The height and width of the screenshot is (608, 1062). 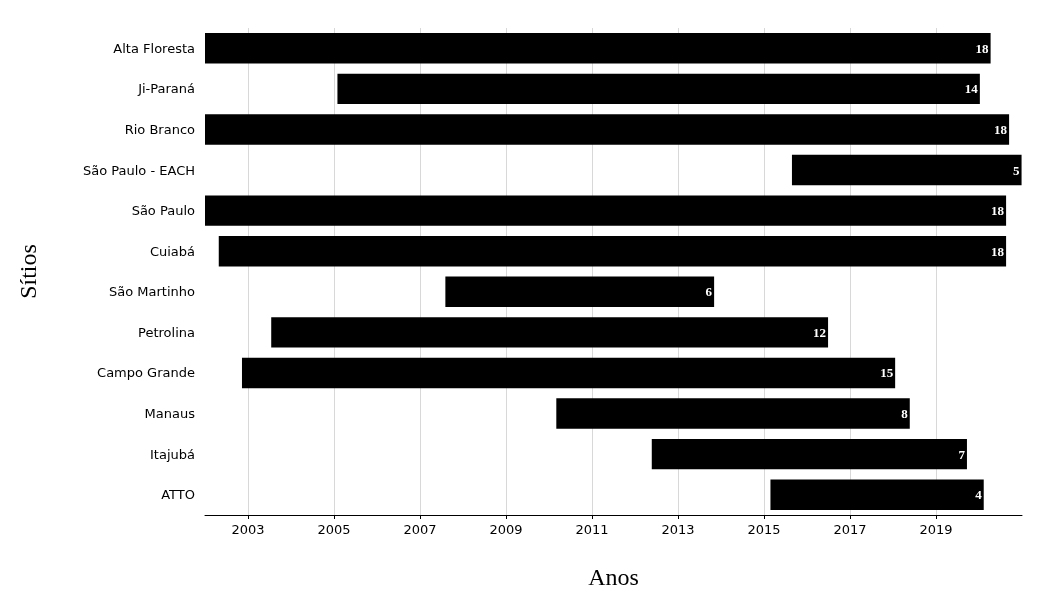 I want to click on y-tick-label: Cuiabá, so click(x=172, y=251).